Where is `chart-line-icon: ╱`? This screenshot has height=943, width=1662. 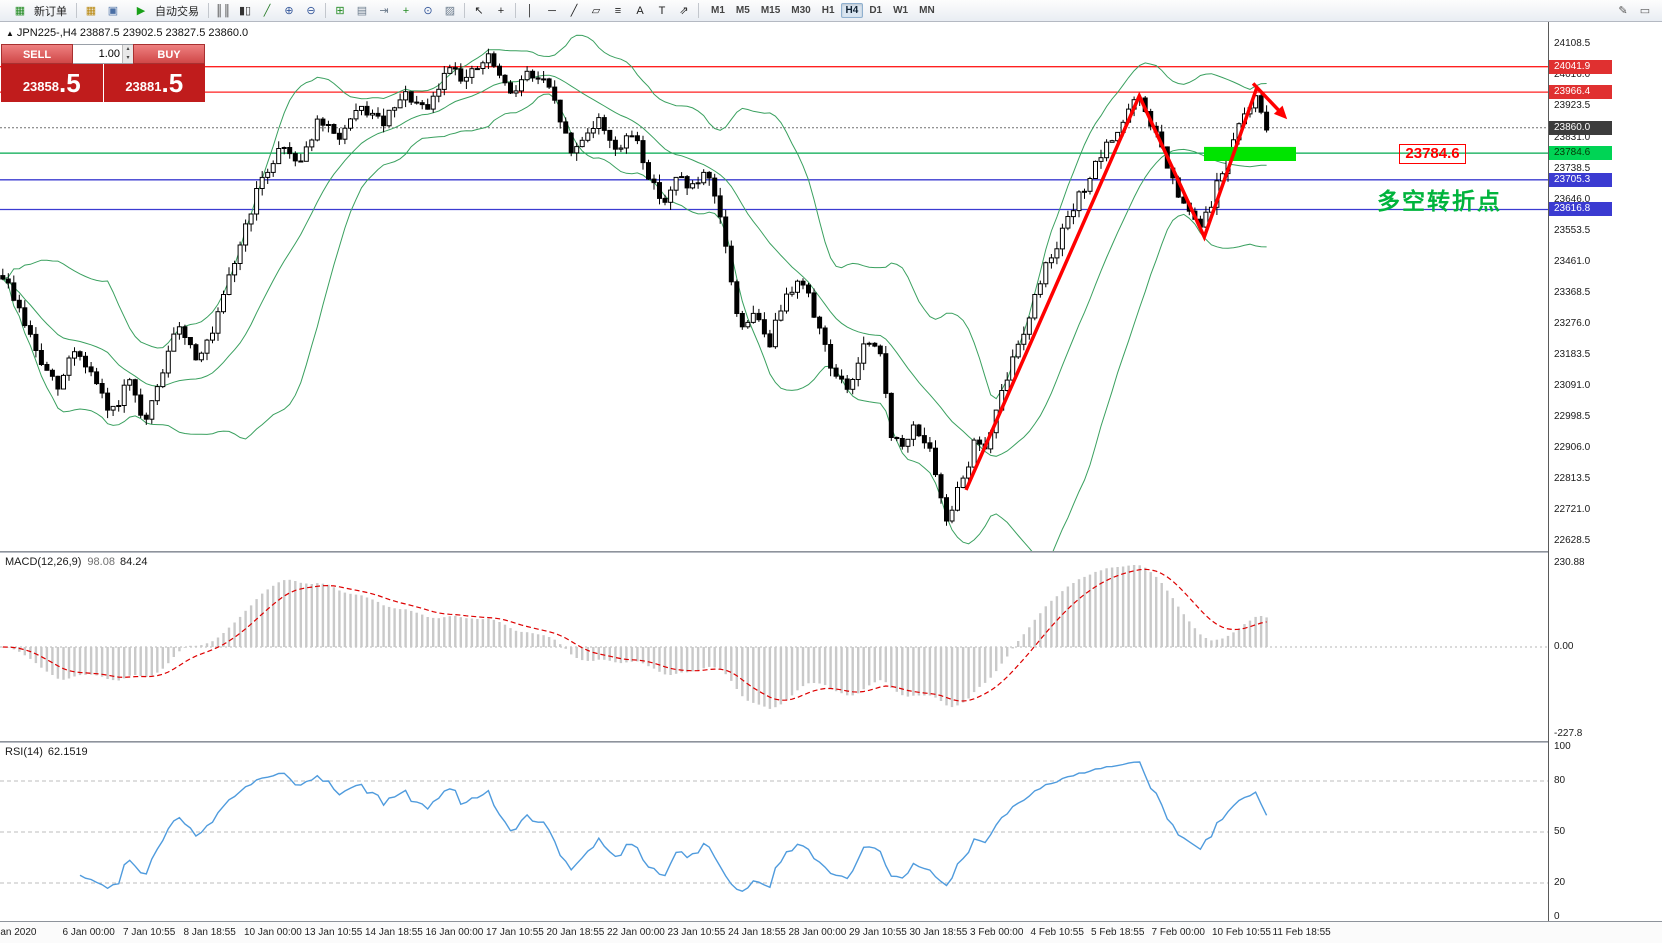 chart-line-icon: ╱ is located at coordinates (267, 10).